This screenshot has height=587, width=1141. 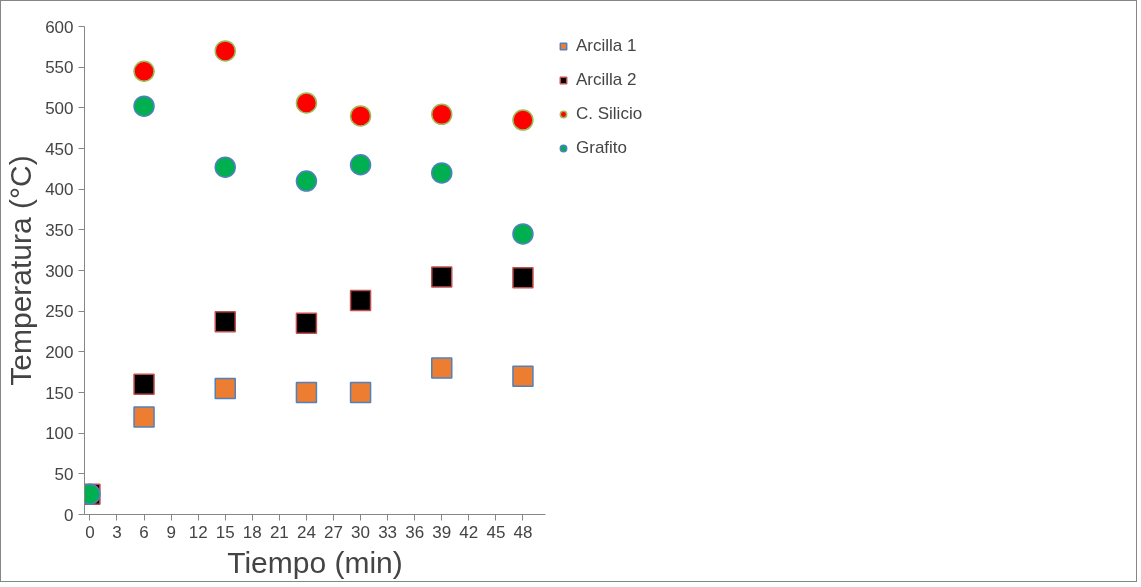 I want to click on y-tick-label: 450, so click(x=59, y=149).